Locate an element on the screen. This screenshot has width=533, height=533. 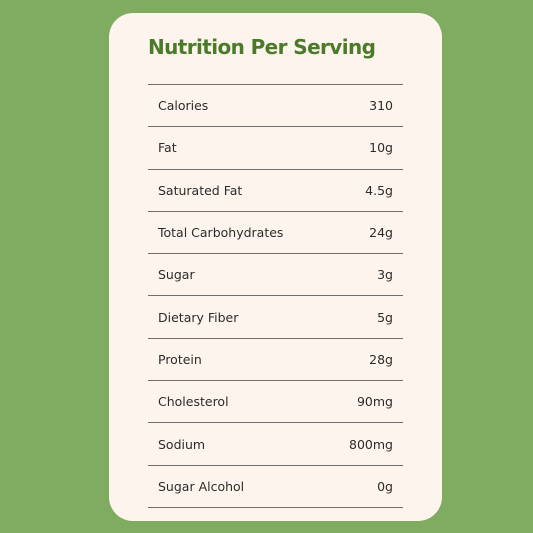
nutrition-row-sodium: Sodium 800mg is located at coordinates (275, 444).